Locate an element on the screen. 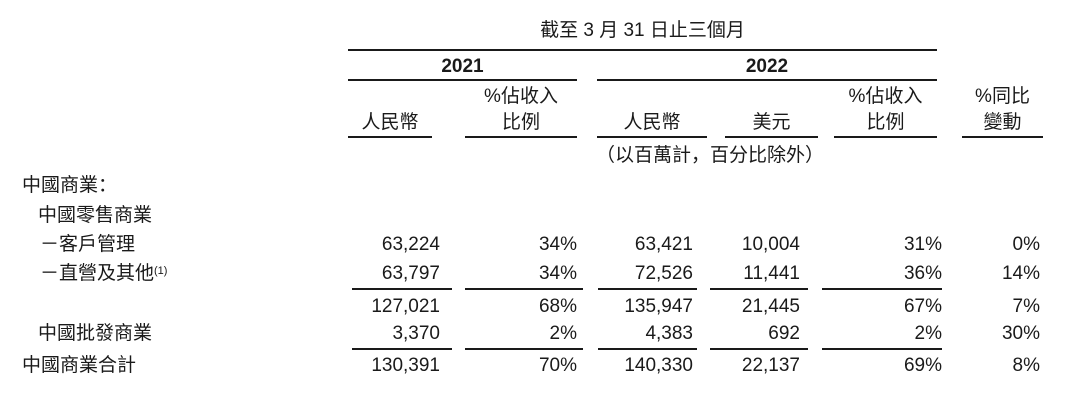  table-cell: 0% is located at coordinates (1026, 244).